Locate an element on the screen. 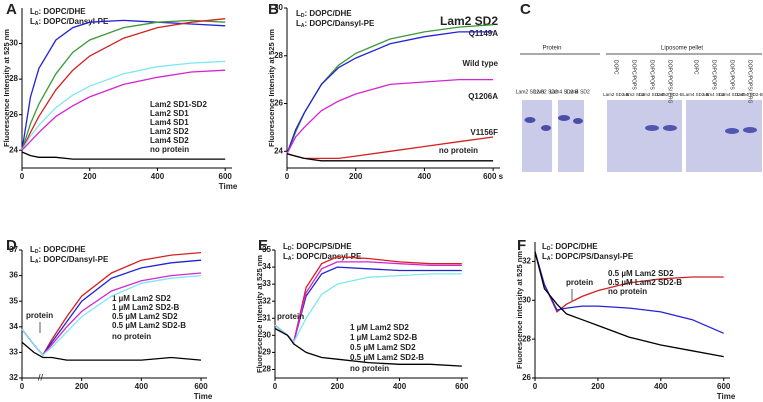 Image resolution: width=763 pixels, height=402 pixels. panel-letter: D is located at coordinates (11, 245).